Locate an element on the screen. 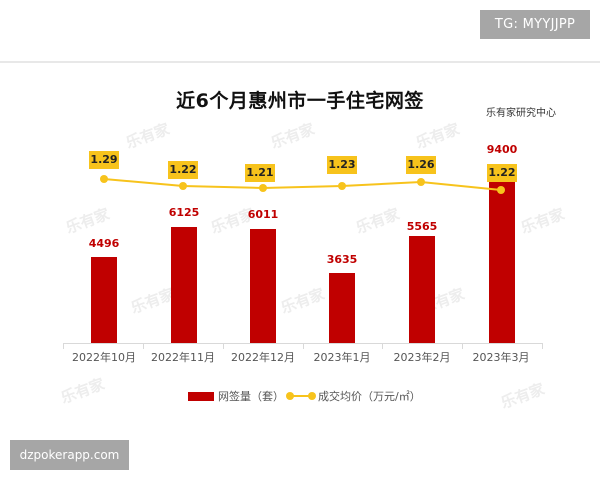  chart-legend: 网签量（套） 成交均价（万元/㎡） is located at coordinates (304, 396).